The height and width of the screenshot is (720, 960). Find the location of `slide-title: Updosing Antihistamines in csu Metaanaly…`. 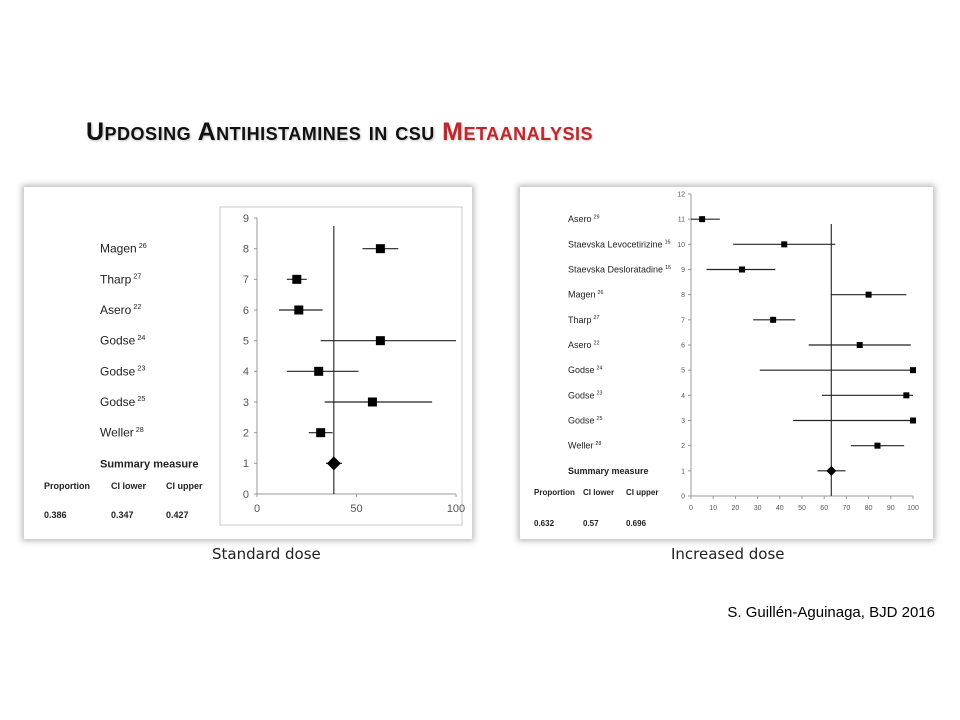

slide-title: Updosing Antihistamines in csu Metaanaly… is located at coordinates (339, 132).